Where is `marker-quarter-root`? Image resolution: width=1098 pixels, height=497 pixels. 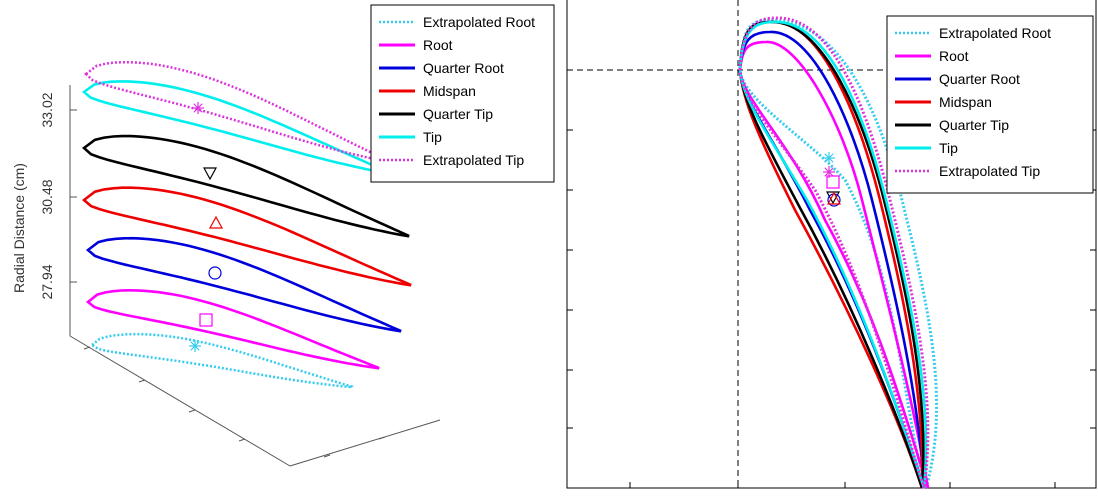 marker-quarter-root is located at coordinates (215, 273).